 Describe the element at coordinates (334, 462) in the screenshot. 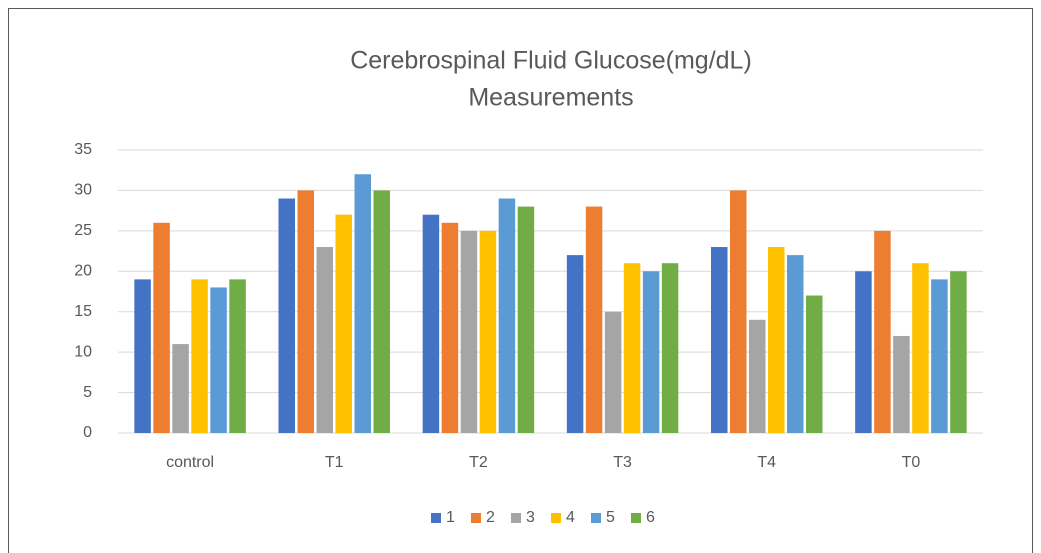

I see `x-tick-label: T1` at that location.